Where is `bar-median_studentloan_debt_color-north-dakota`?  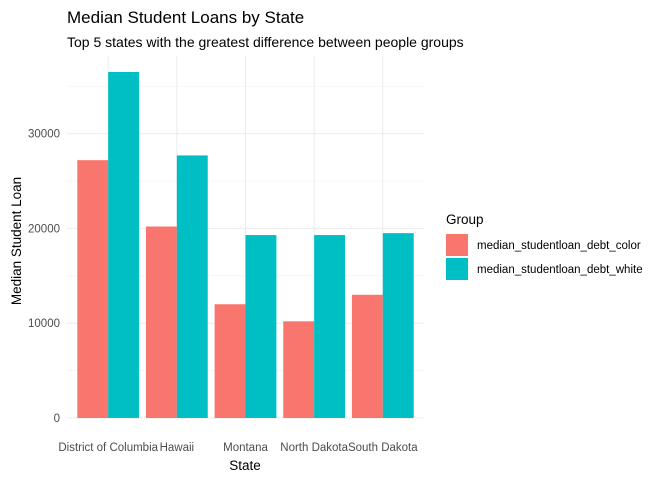
bar-median_studentloan_debt_color-north-dakota is located at coordinates (299, 369).